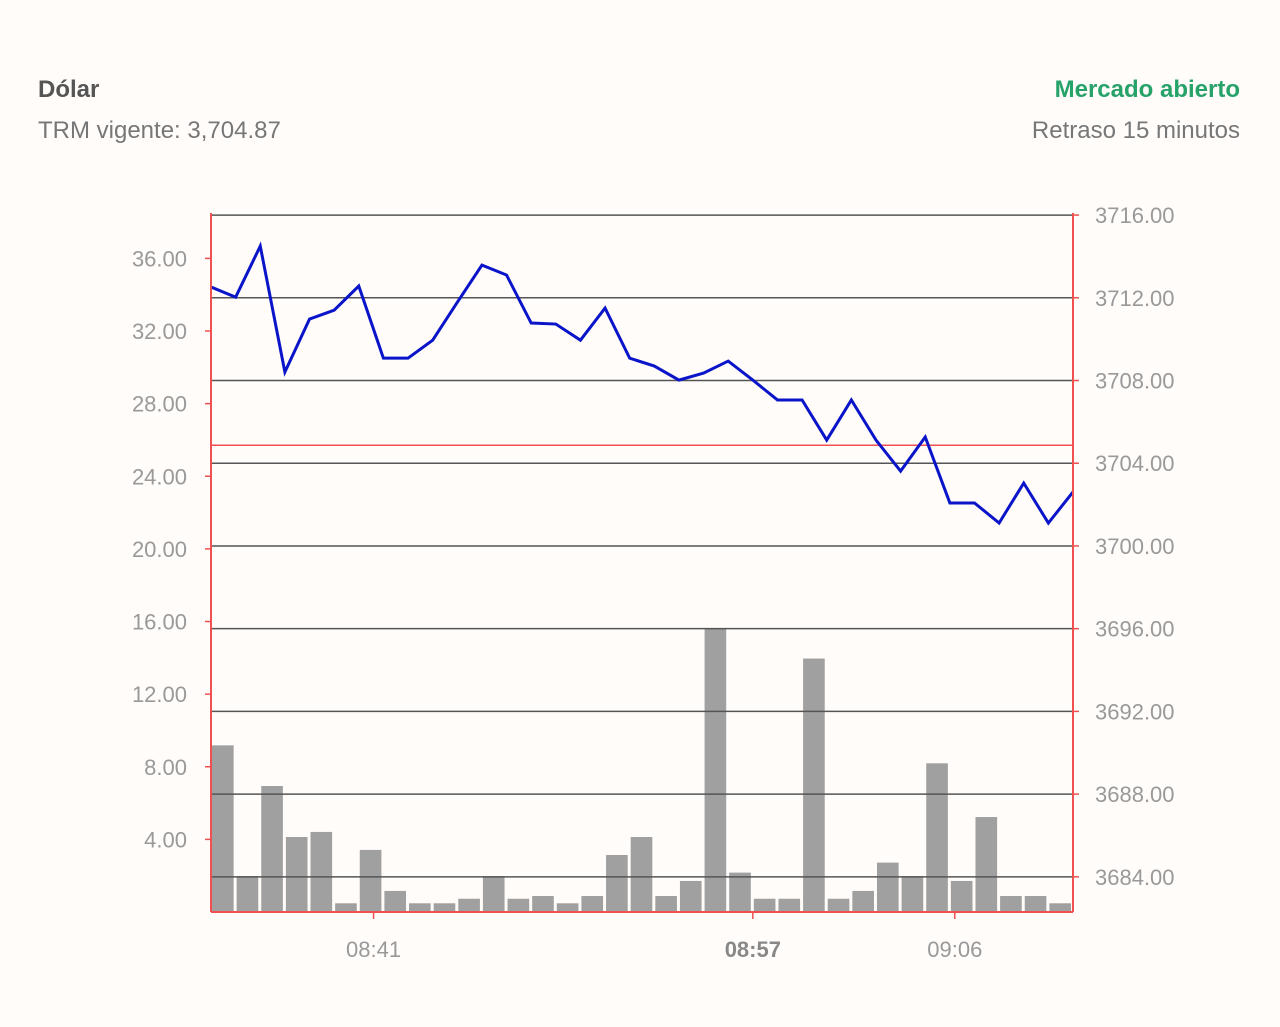  Describe the element at coordinates (1147, 89) in the screenshot. I see `market-status: Mercado abierto` at that location.